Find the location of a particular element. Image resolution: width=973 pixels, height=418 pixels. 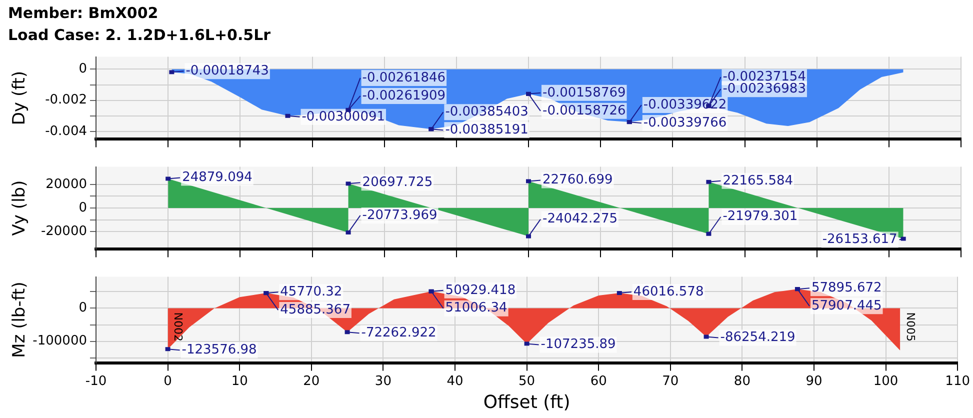

annotation: -24042.275 is located at coordinates (580, 219).